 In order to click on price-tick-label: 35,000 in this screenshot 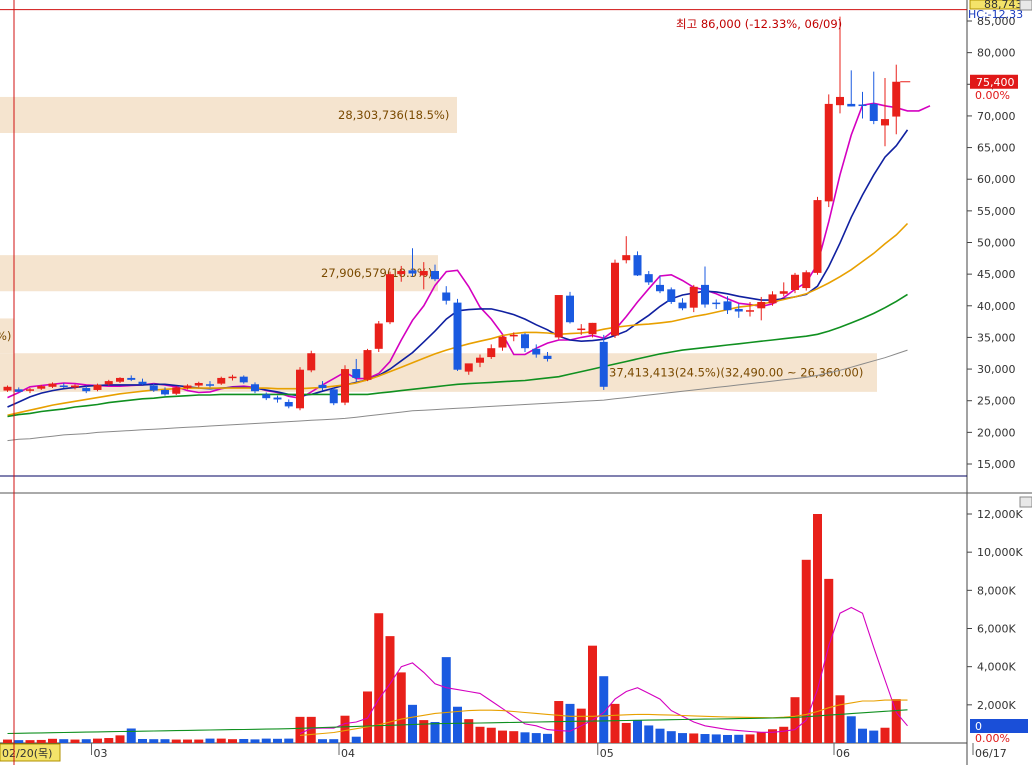, I will do `click(996, 337)`.